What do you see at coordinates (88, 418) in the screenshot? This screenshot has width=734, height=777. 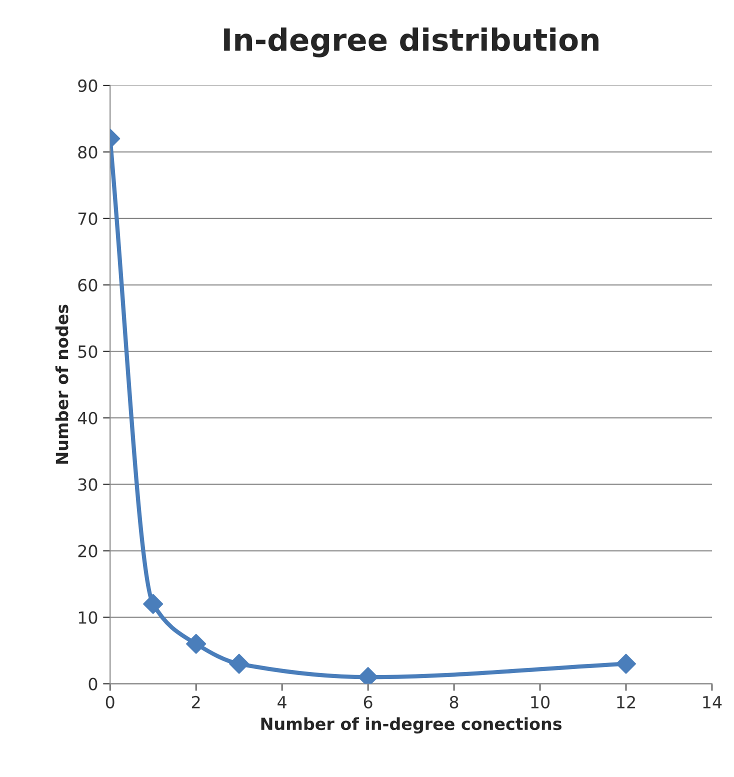 I see `y-tick-label: 40` at bounding box center [88, 418].